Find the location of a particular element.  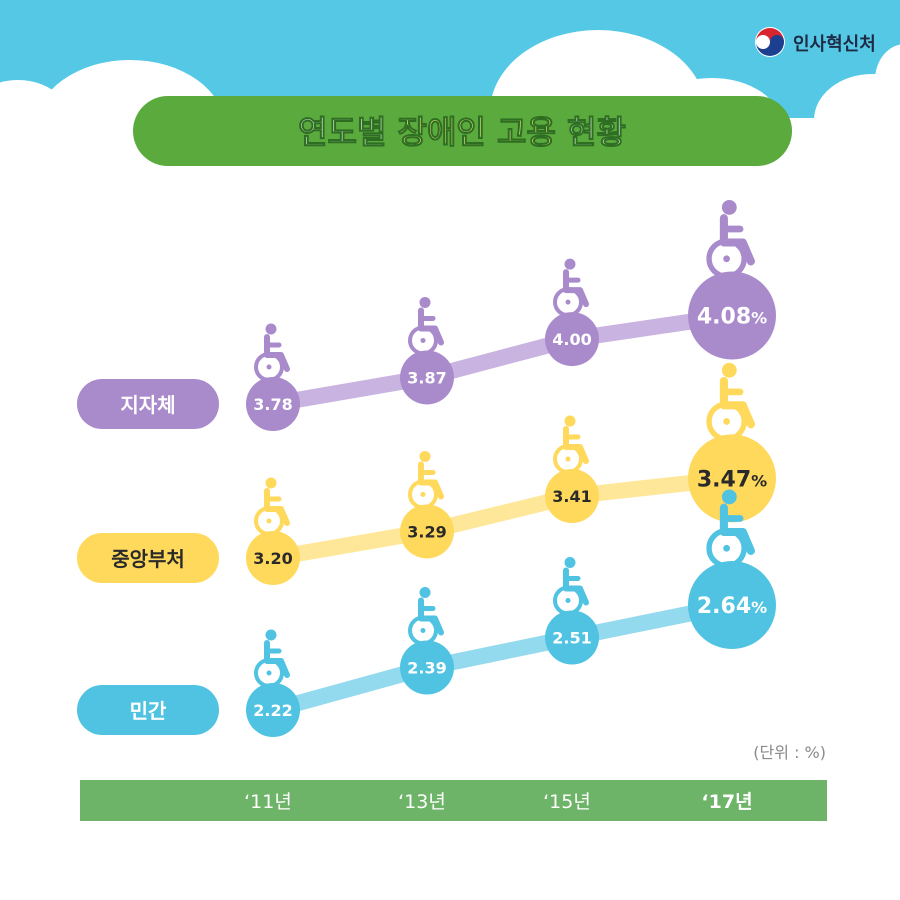

data-point: 3.87 is located at coordinates (427, 350).